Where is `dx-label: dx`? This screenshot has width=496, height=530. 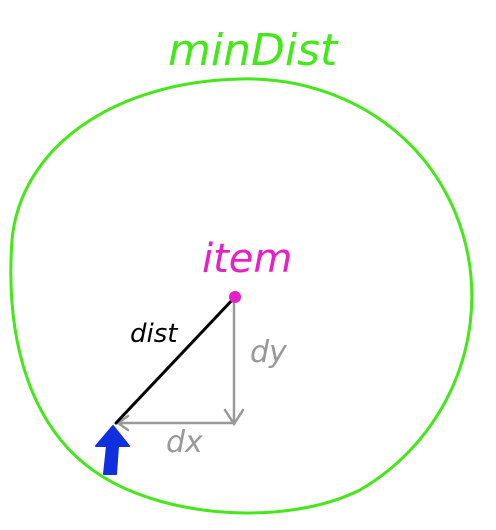
dx-label: dx is located at coordinates (184, 442).